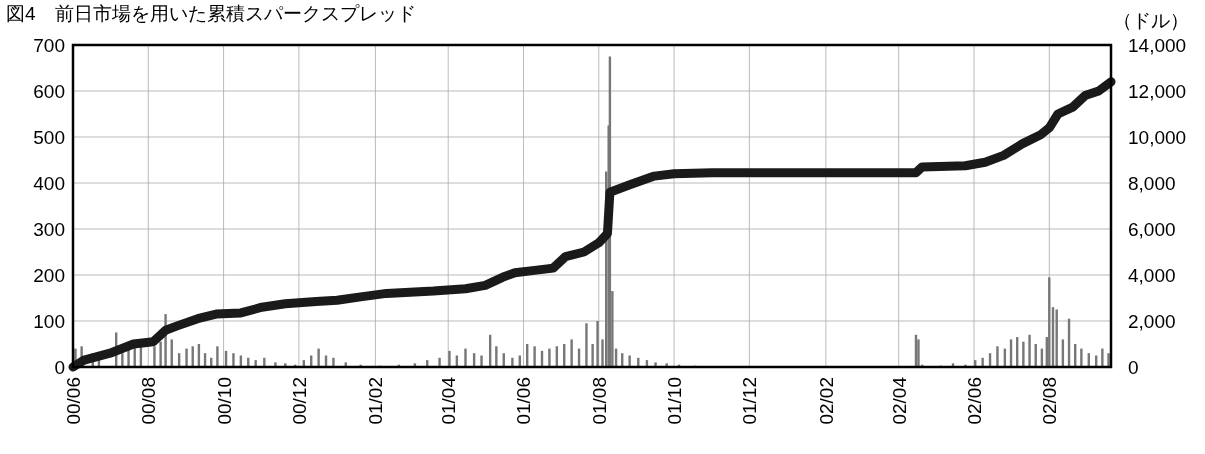  Describe the element at coordinates (149, 401) in the screenshot. I see `x-tick-label: 00/08` at that location.